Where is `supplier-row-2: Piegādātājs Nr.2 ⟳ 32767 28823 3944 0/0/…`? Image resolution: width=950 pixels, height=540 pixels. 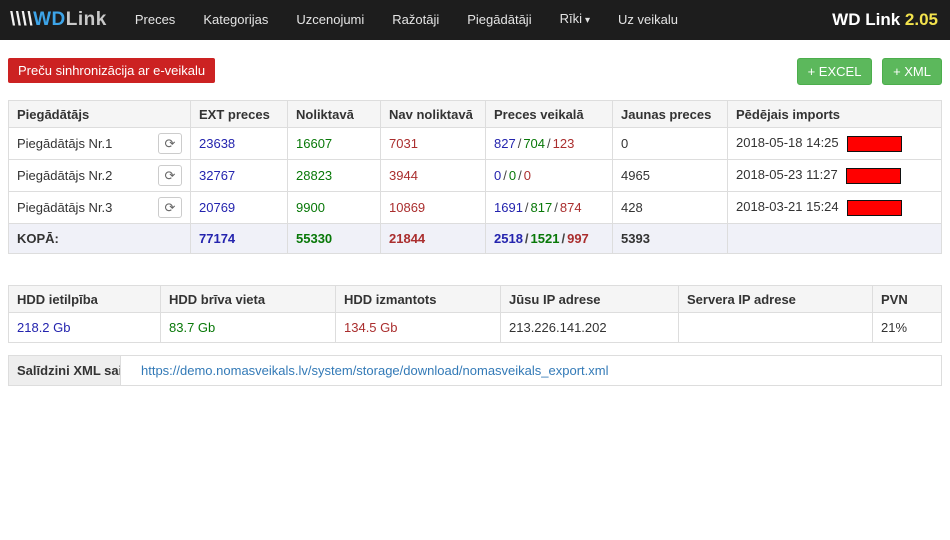 supplier-row-2: Piegādātājs Nr.2 ⟳ 32767 28823 3944 0/0/… is located at coordinates (475, 175).